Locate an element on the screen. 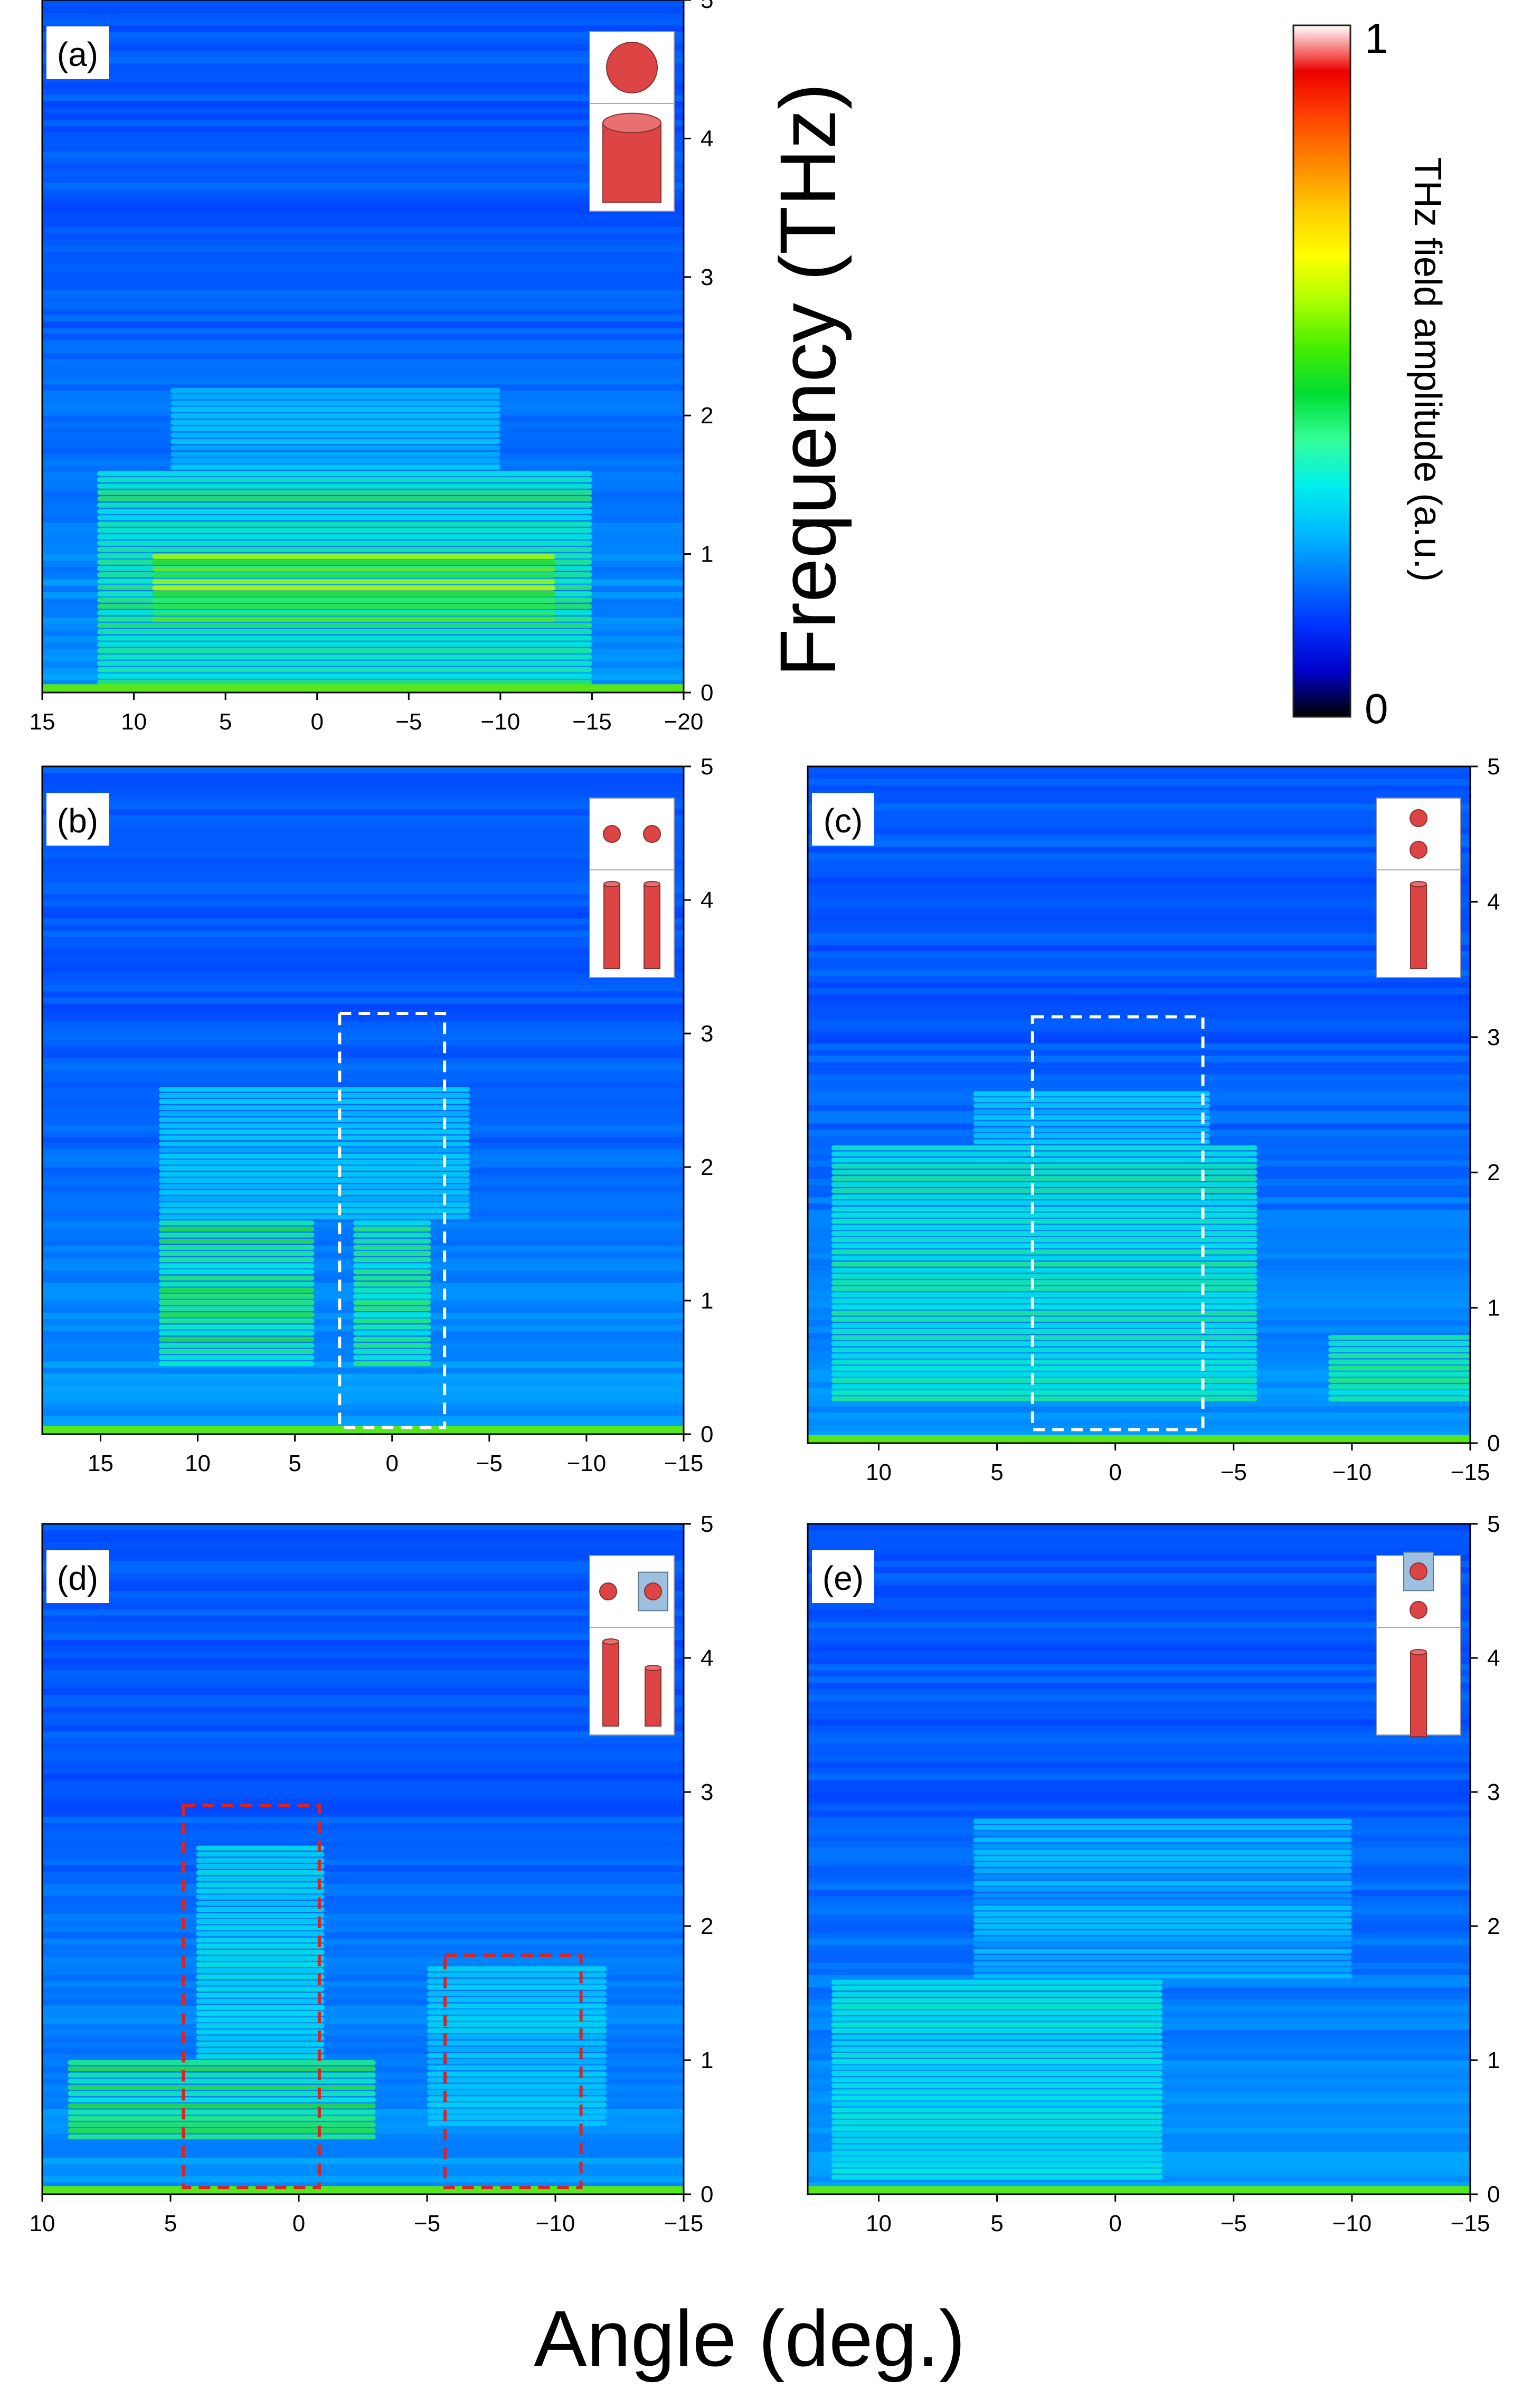  y-ticks: 0 1 2 3 4 5 is located at coordinates (698, 1859).